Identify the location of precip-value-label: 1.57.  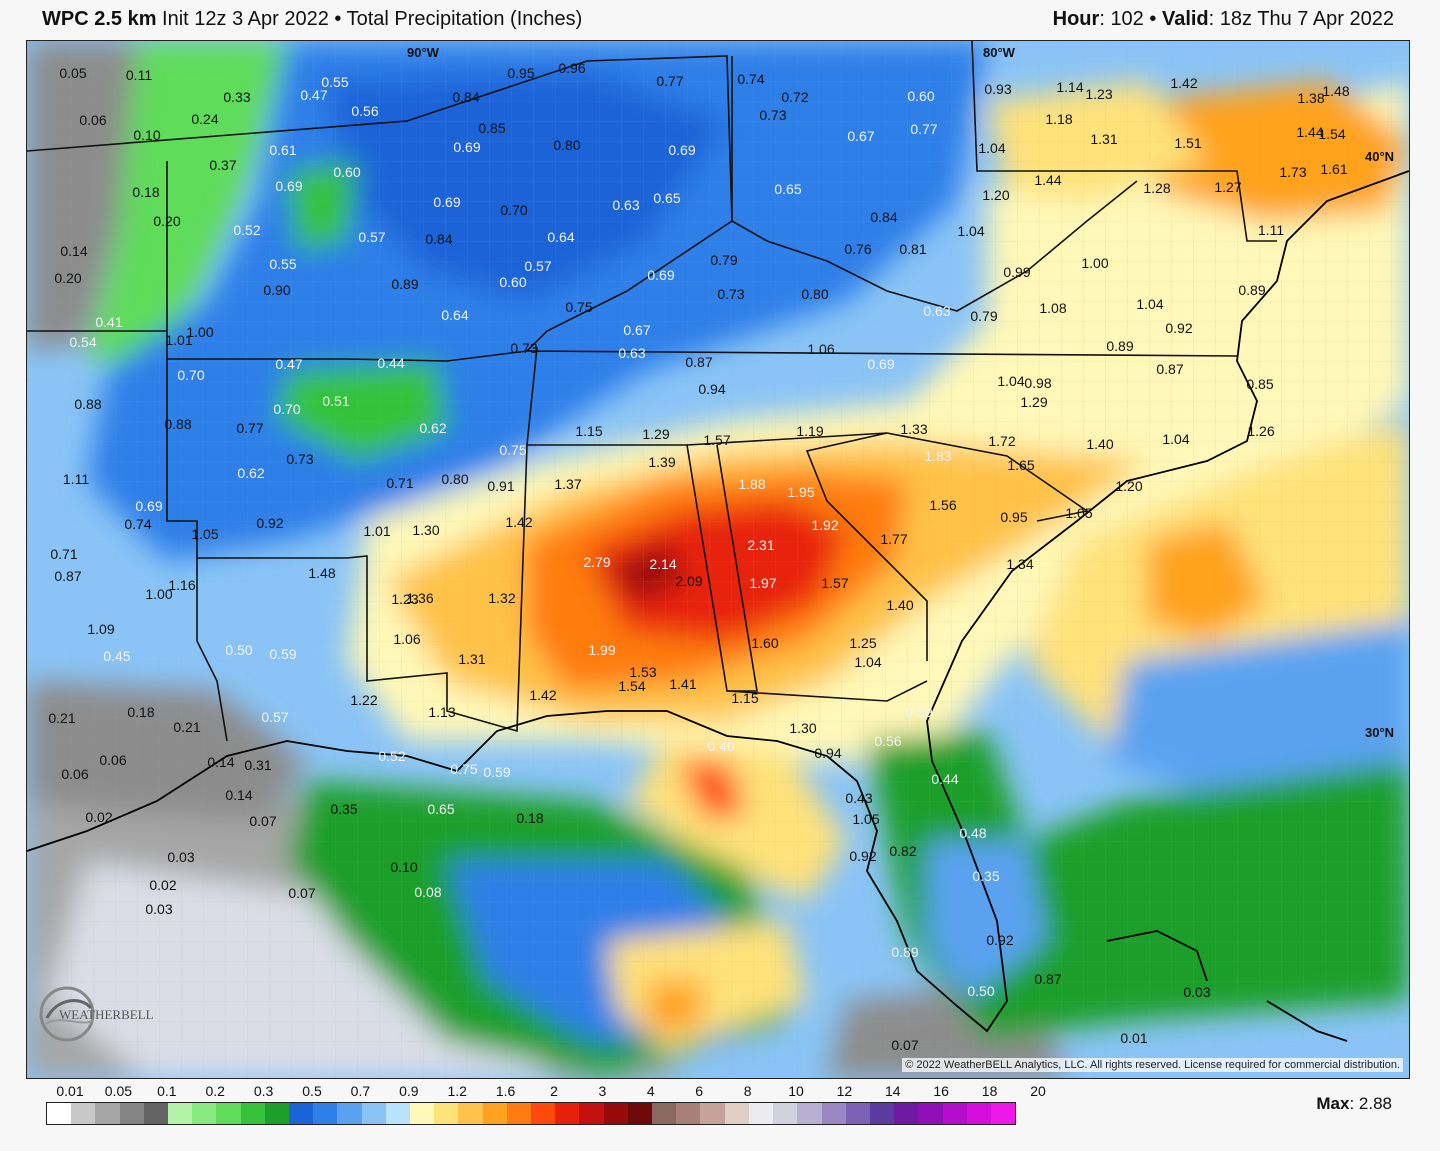
(717, 440).